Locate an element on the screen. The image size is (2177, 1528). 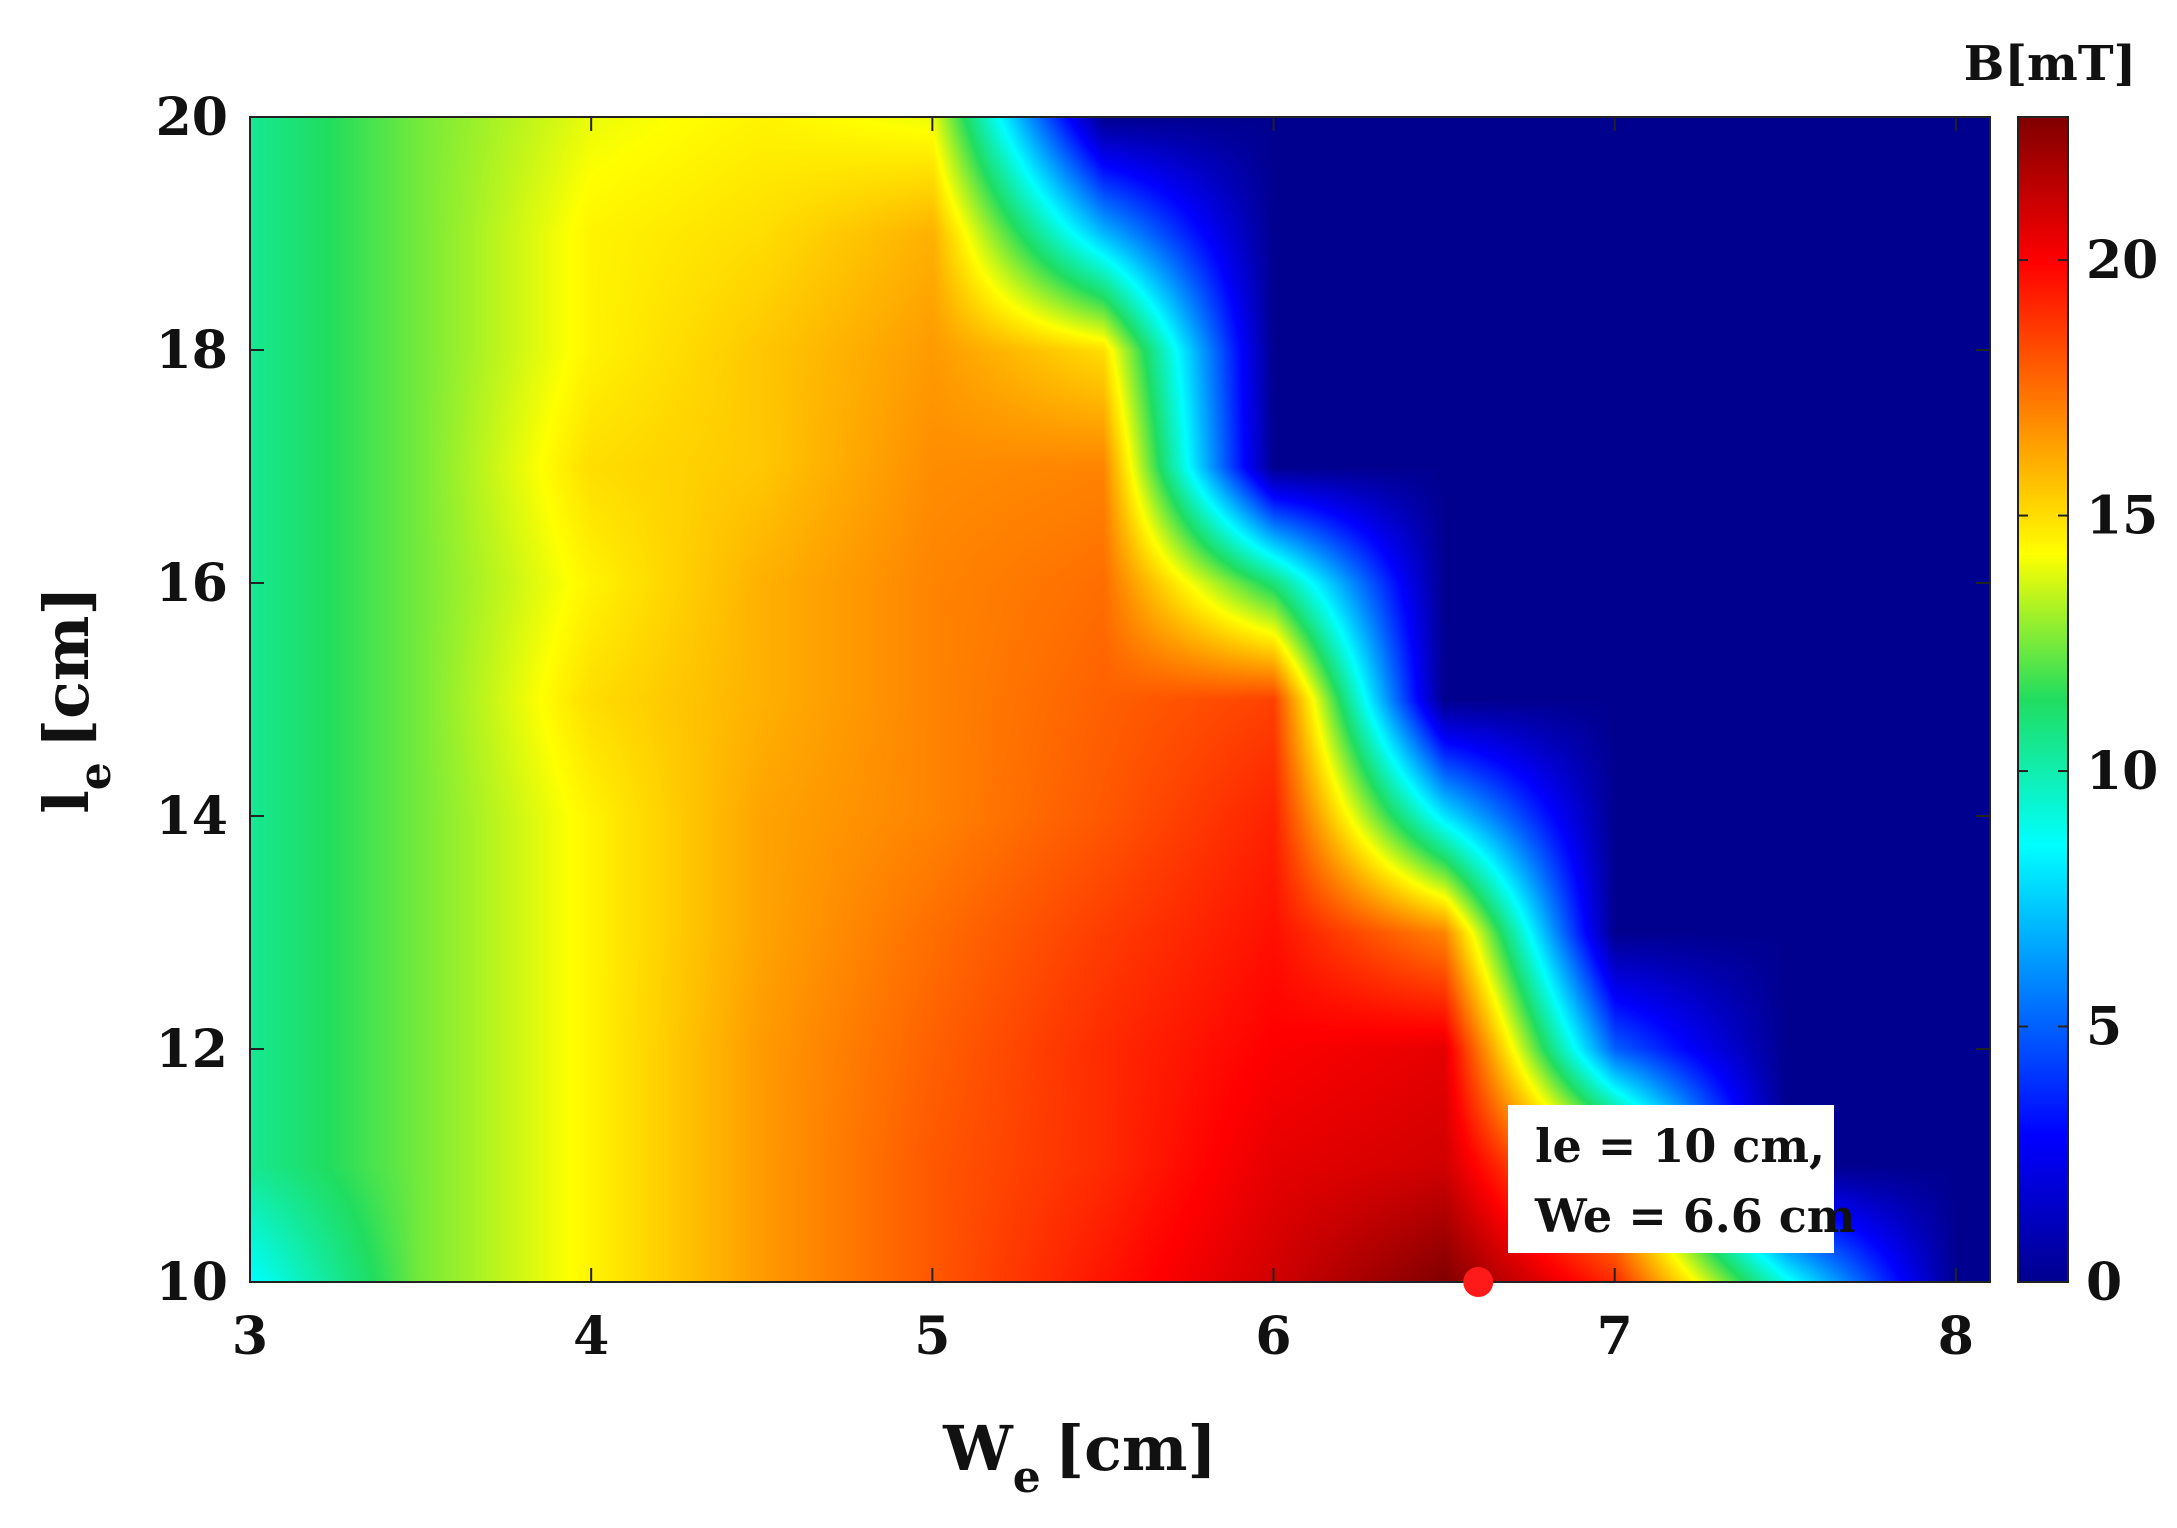
colorbar-label: B[mT] is located at coordinates (2050, 64).